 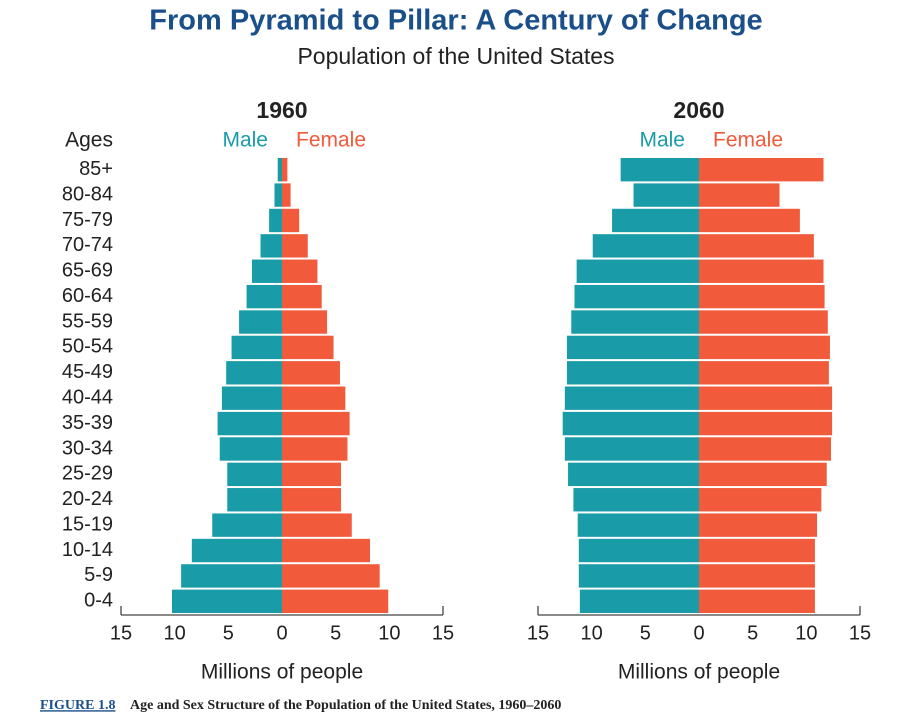 I want to click on y-tick-label: 40-44, so click(x=87, y=397).